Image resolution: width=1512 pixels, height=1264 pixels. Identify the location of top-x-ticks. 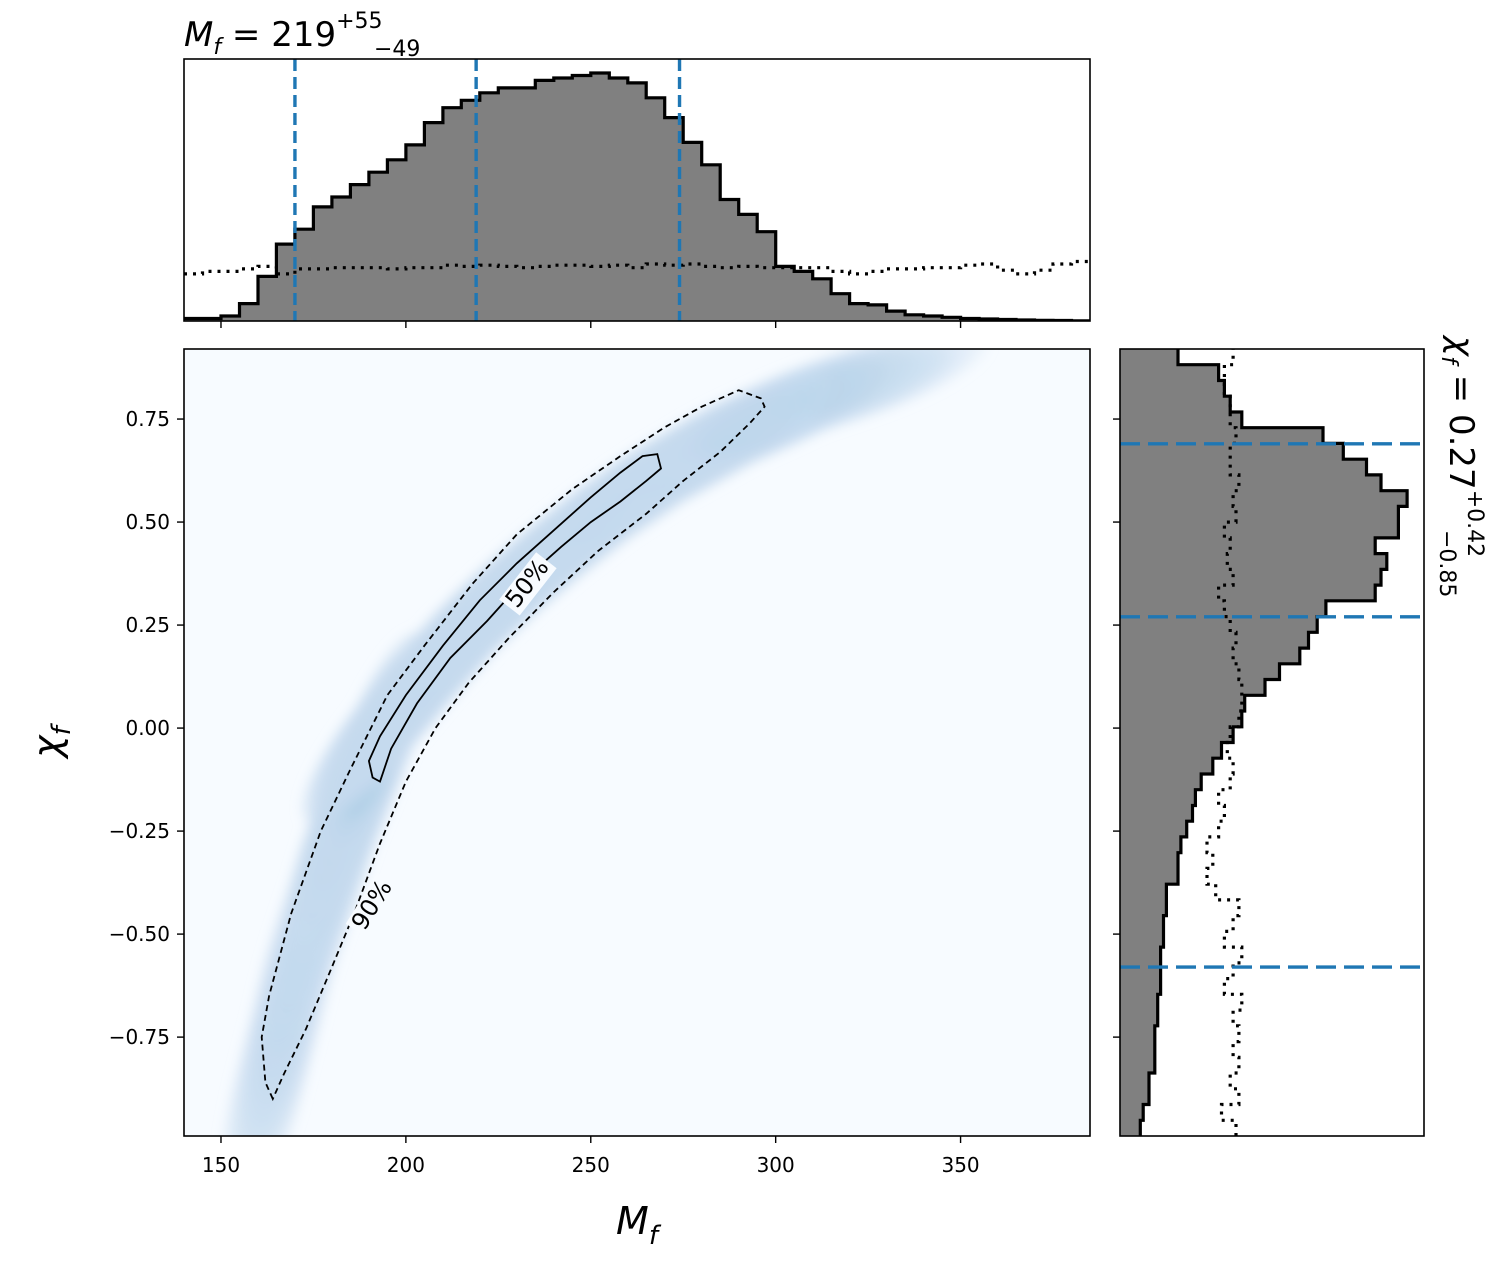
(591, 324).